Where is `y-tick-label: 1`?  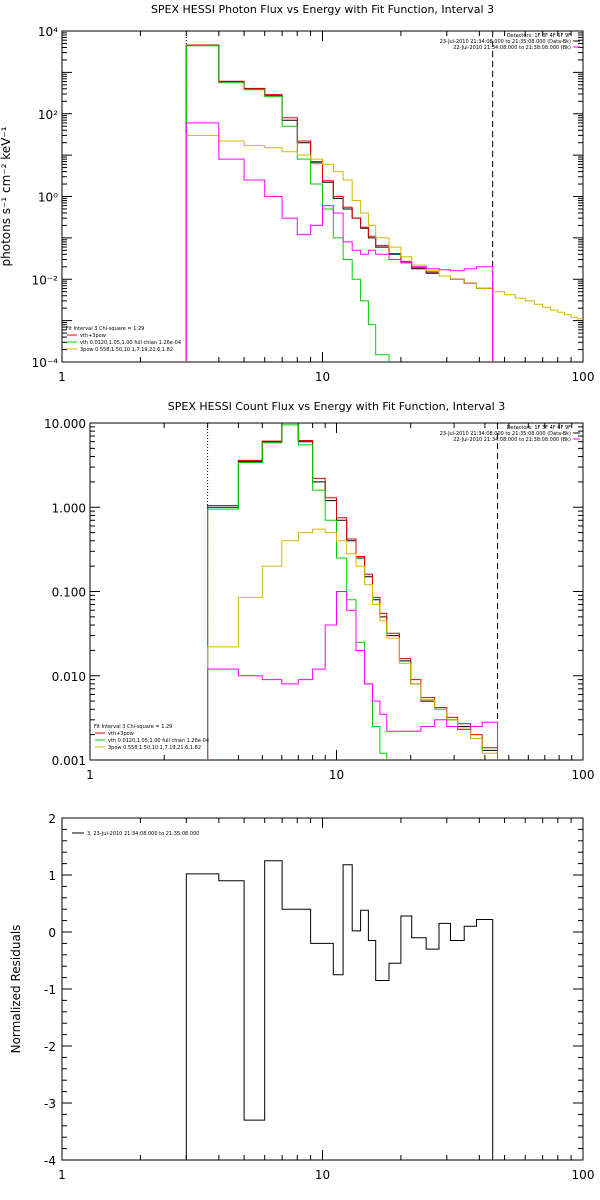
y-tick-label: 1 is located at coordinates (52, 876).